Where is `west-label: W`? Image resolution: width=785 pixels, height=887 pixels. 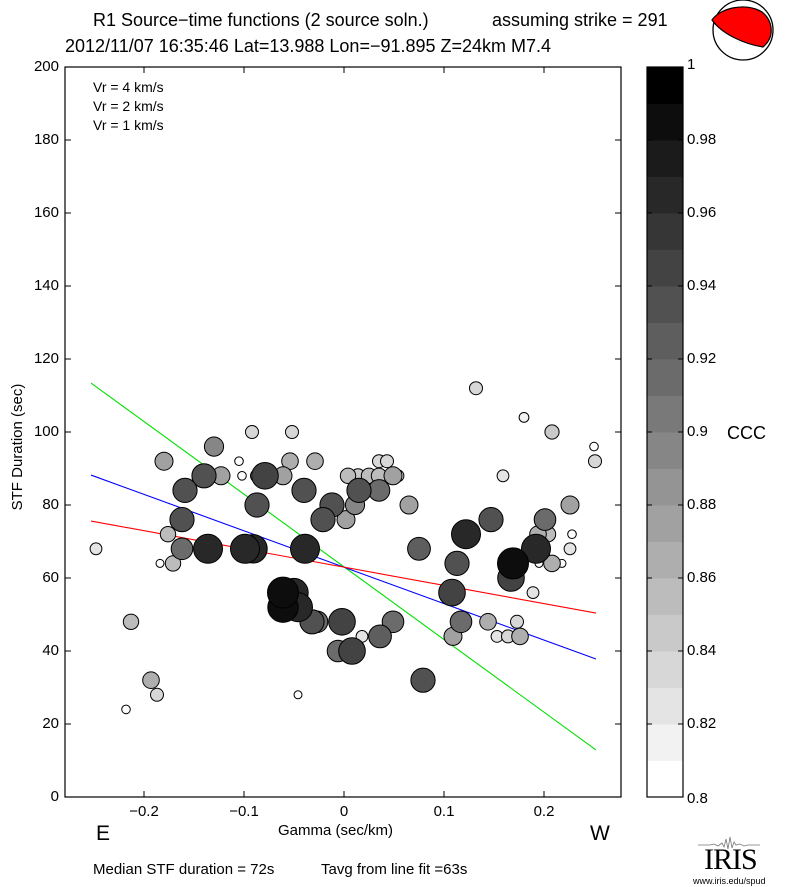
west-label: W is located at coordinates (600, 833).